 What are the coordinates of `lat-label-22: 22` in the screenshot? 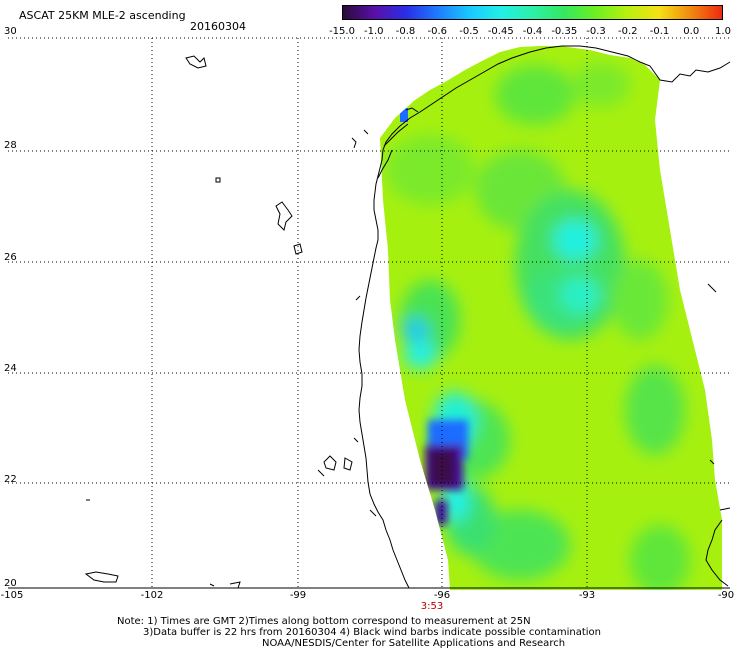 It's located at (10, 479).